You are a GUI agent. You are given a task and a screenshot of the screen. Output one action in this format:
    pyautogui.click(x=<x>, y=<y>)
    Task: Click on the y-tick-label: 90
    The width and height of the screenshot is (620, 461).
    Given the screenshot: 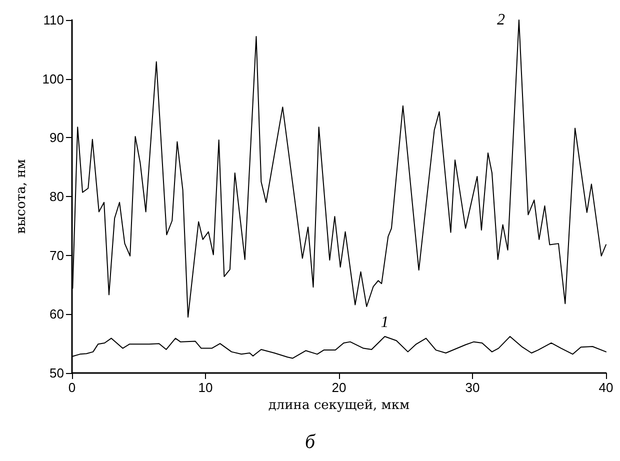 What is the action you would take?
    pyautogui.click(x=57, y=138)
    